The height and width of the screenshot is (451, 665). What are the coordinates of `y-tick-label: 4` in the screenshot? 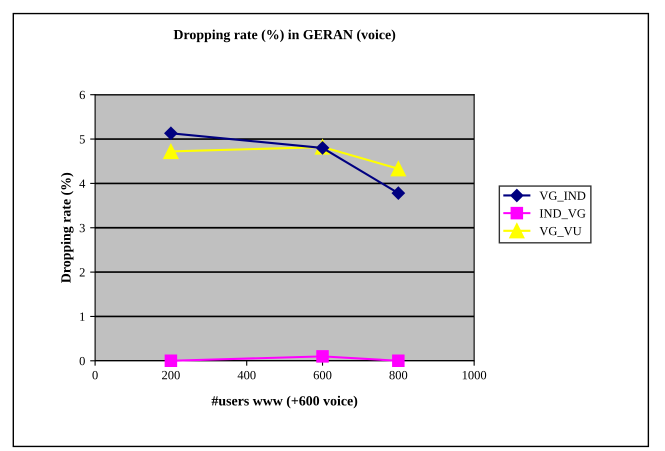 It's located at (82, 184).